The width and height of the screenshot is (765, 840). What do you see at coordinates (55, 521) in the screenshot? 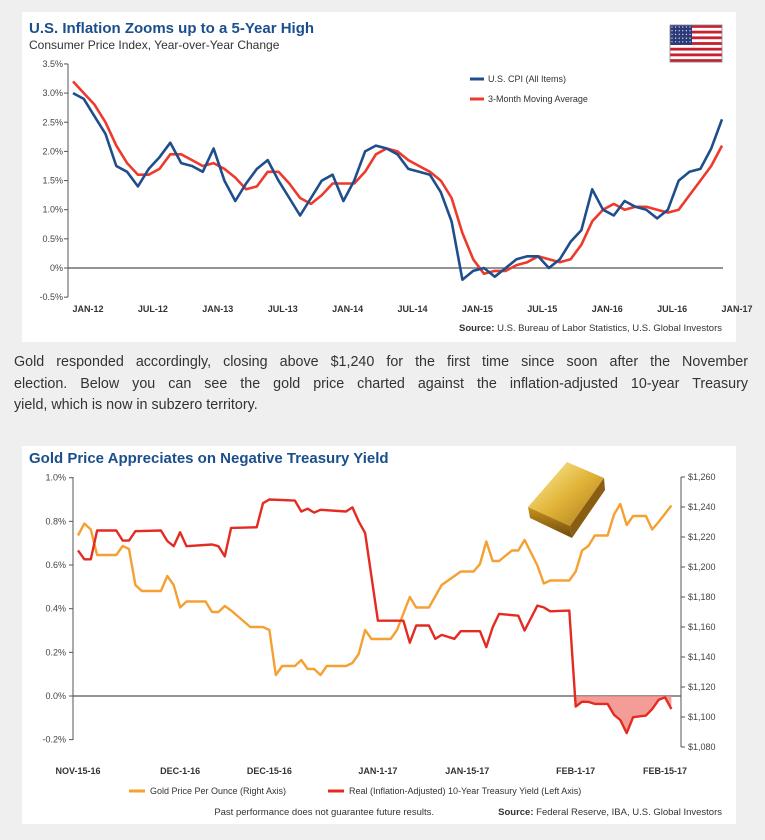
I see `left-y-tick-label: 0.8%` at bounding box center [55, 521].